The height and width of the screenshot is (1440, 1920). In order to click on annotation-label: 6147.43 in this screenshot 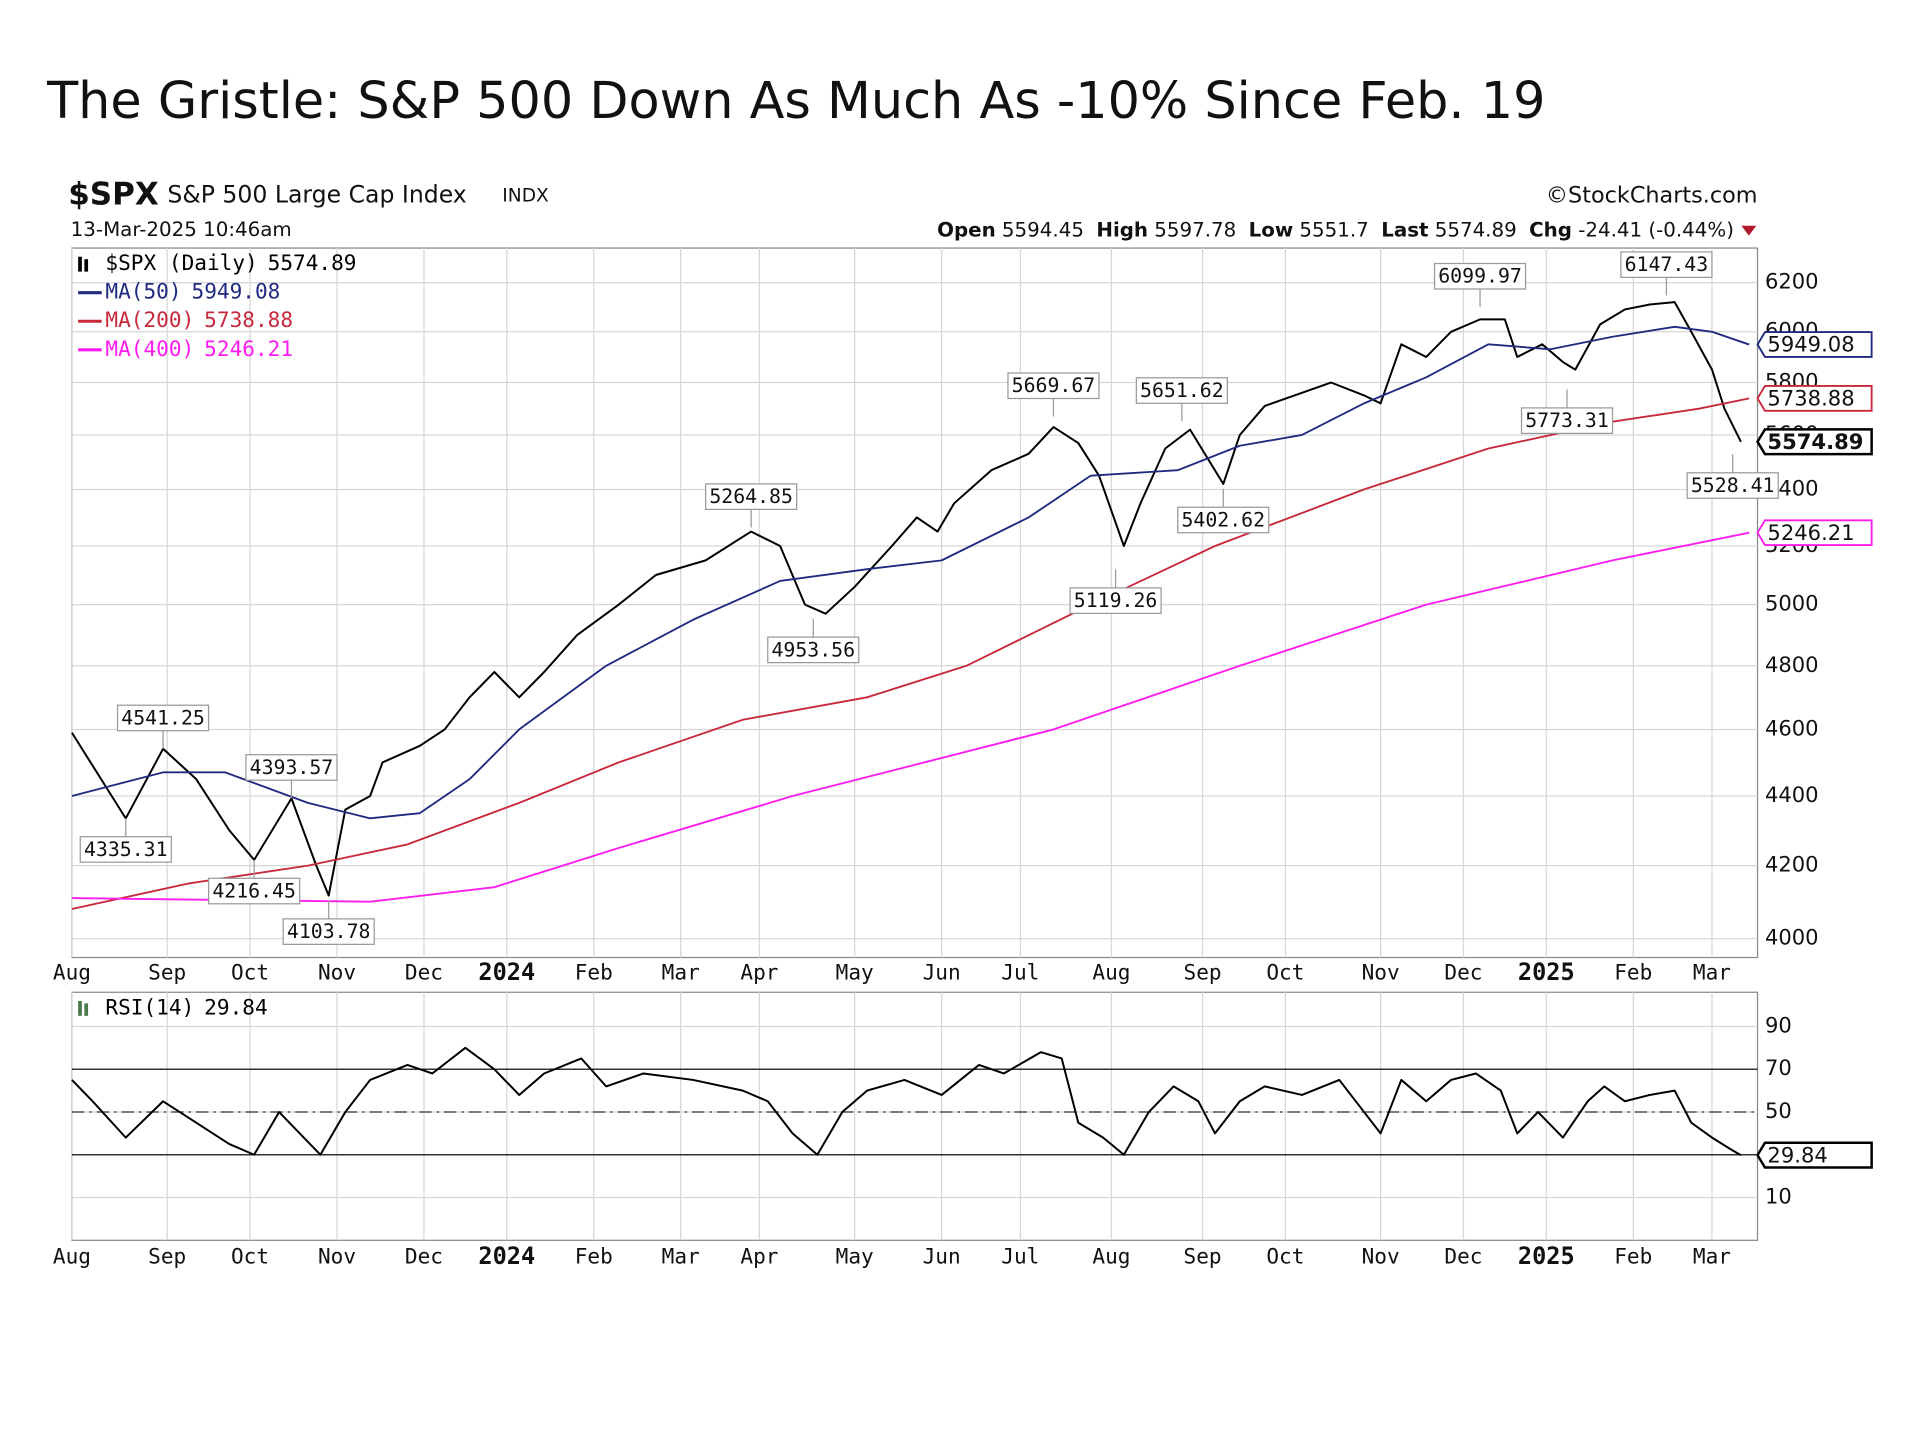, I will do `click(1667, 264)`.